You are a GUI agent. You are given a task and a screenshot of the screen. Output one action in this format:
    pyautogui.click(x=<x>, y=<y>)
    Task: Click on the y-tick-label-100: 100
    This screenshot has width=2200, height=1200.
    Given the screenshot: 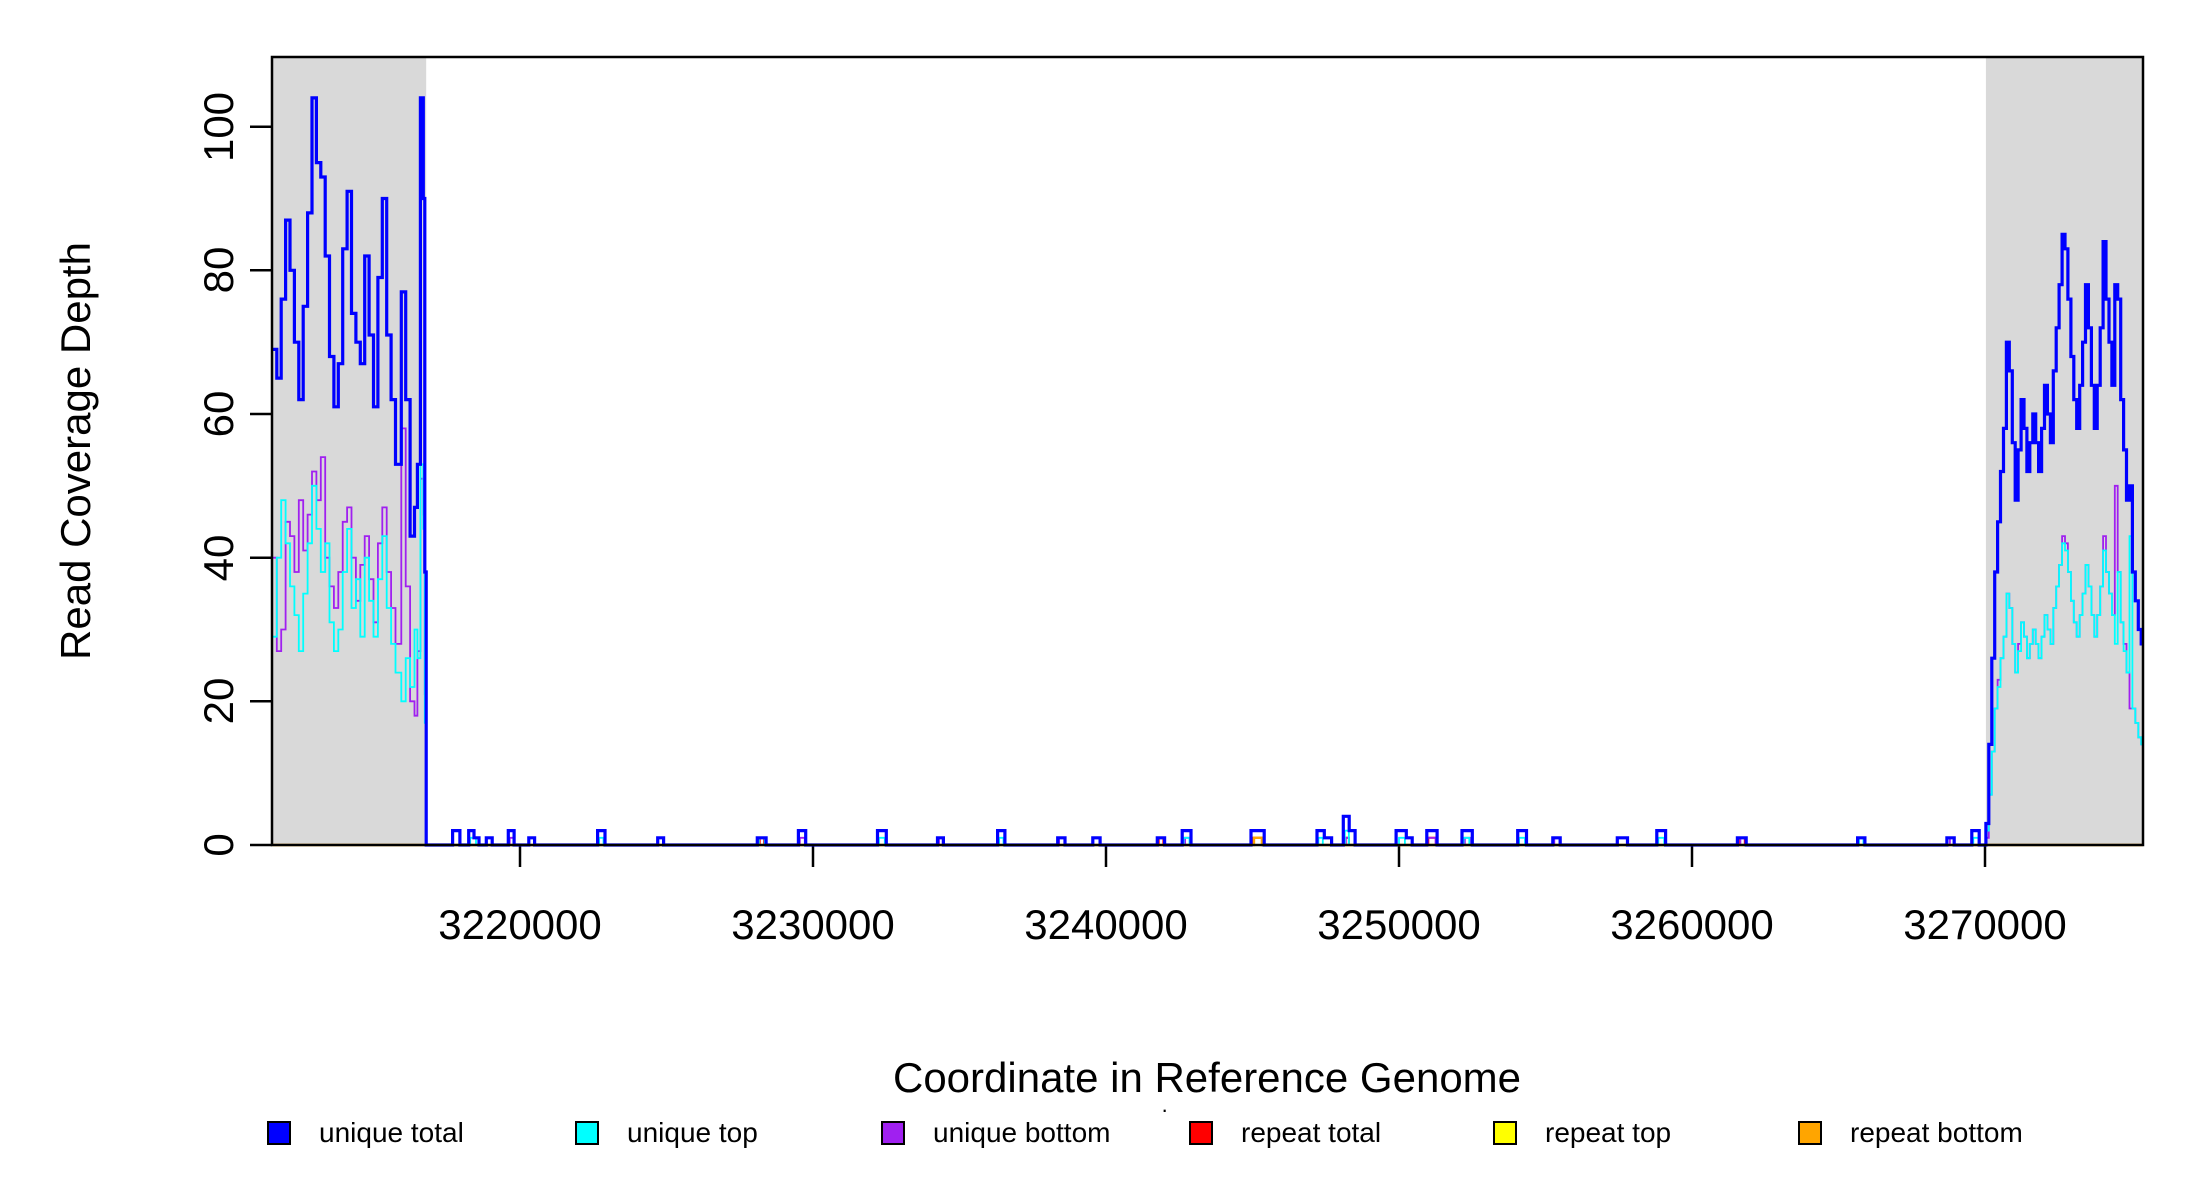 What is the action you would take?
    pyautogui.click(x=218, y=127)
    